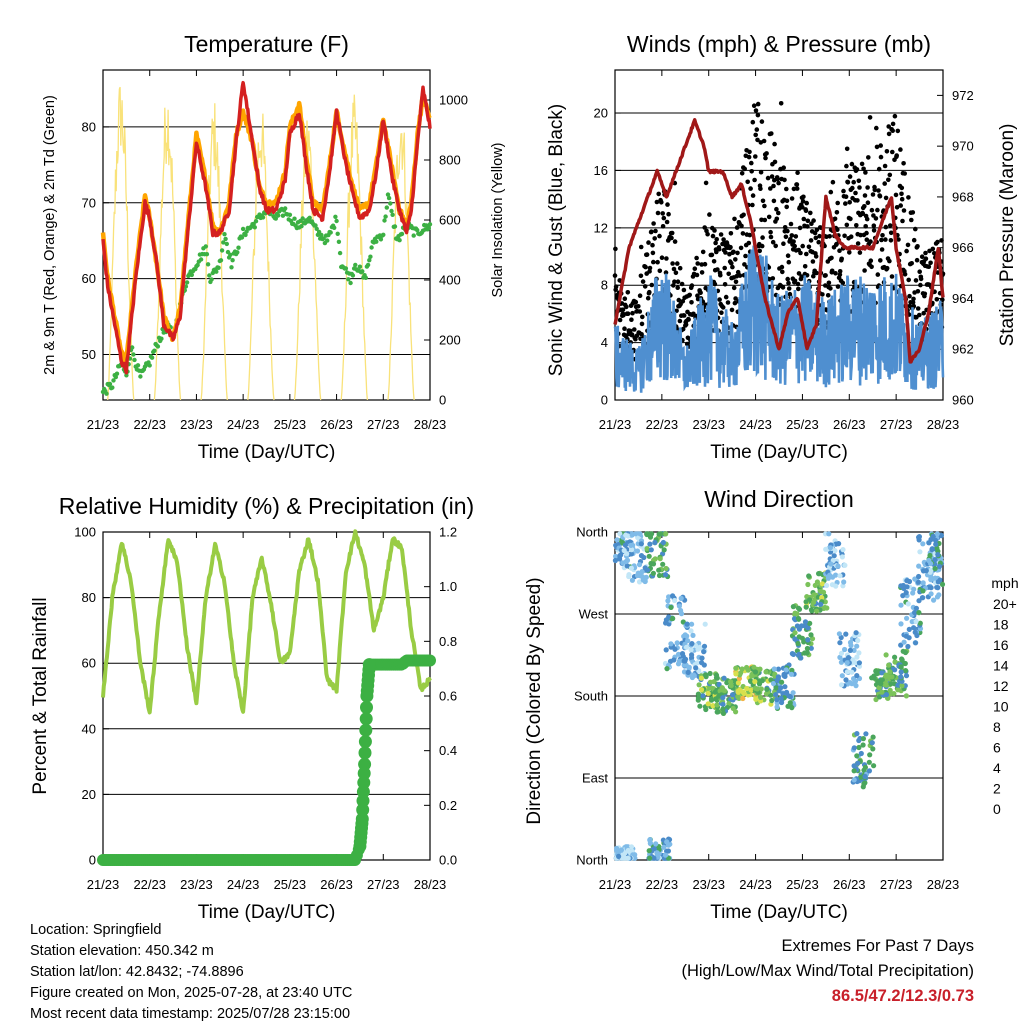 The image size is (1024, 1025). I want to click on y-tick-label: 0, so click(92, 860).